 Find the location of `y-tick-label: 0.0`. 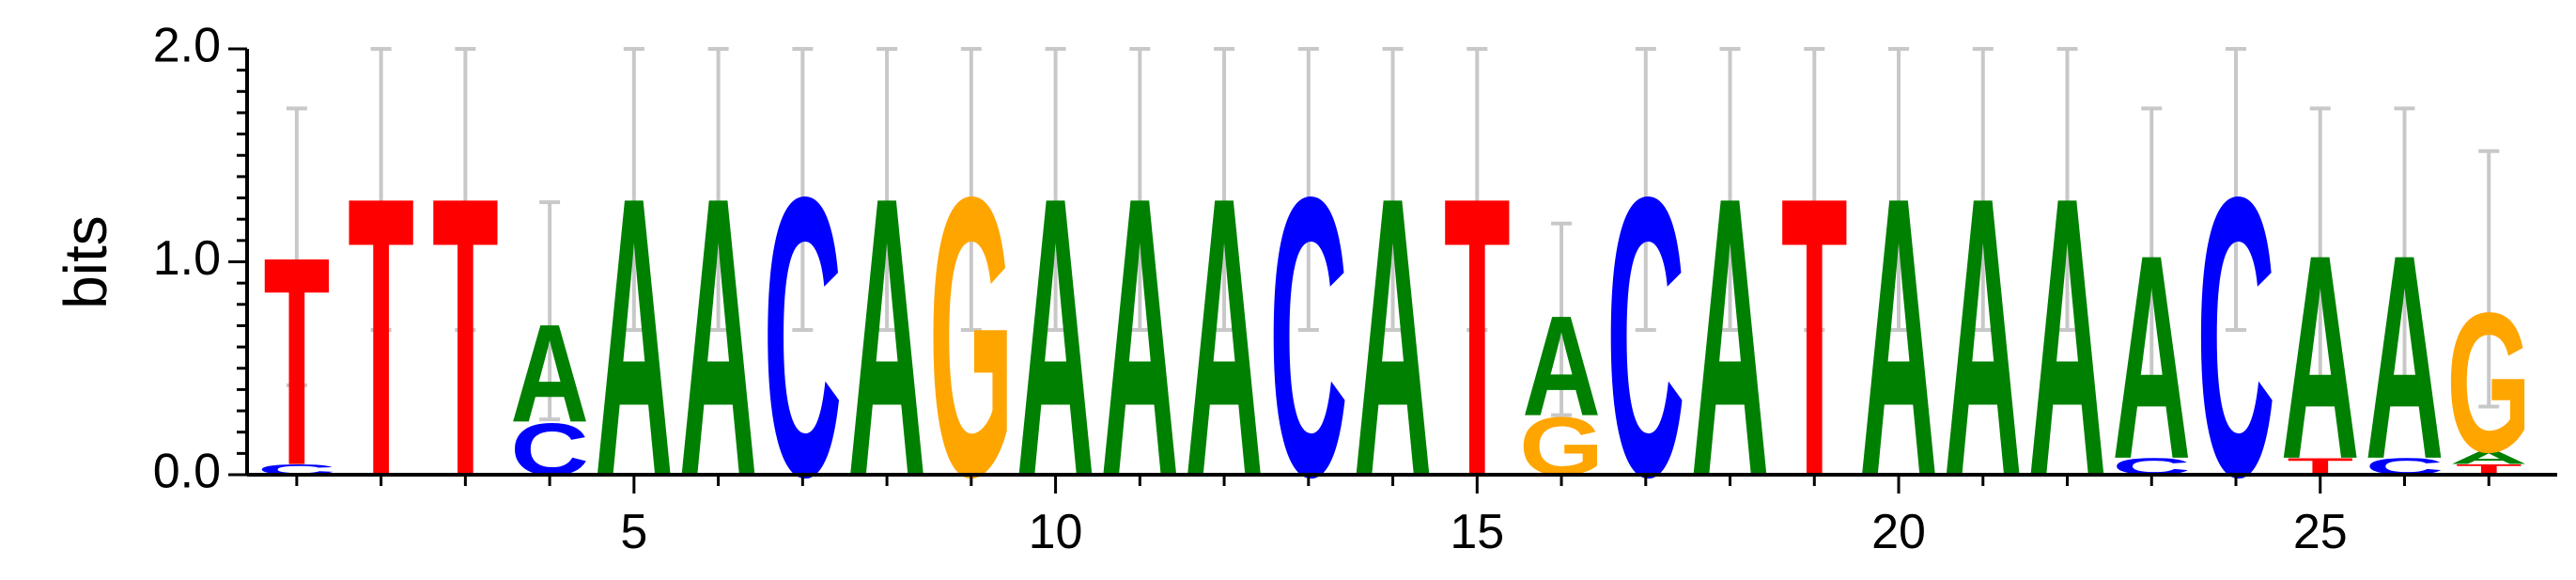

y-tick-label: 0.0 is located at coordinates (187, 472).